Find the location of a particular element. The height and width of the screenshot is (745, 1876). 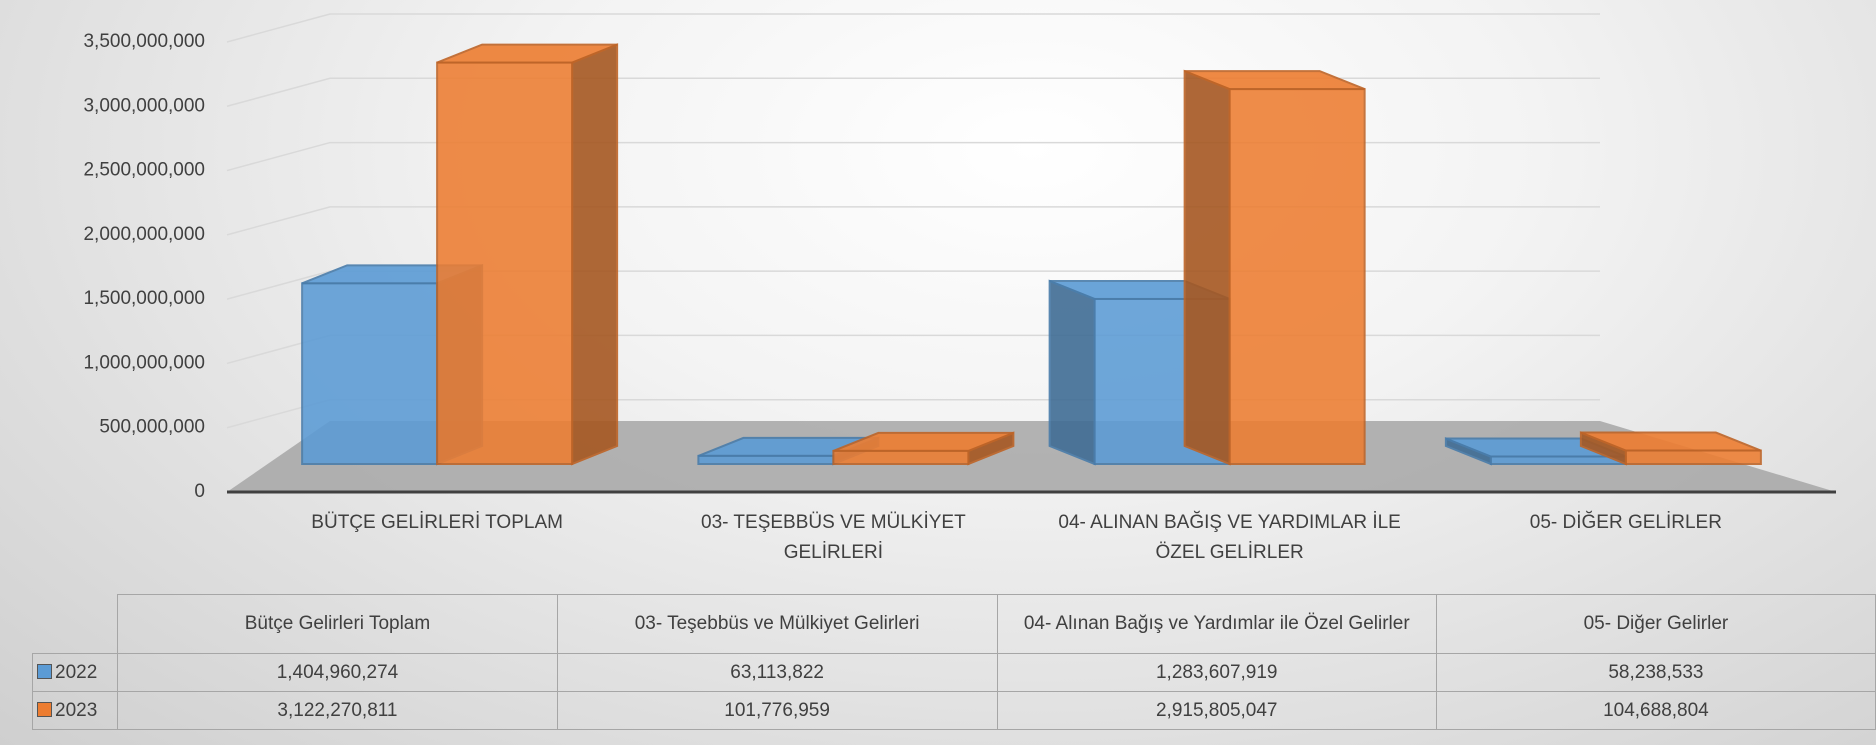

x-tick-label: 03- TEŞEBBÜS VE MÜLKİYET GELİRLERİ is located at coordinates (833, 537).